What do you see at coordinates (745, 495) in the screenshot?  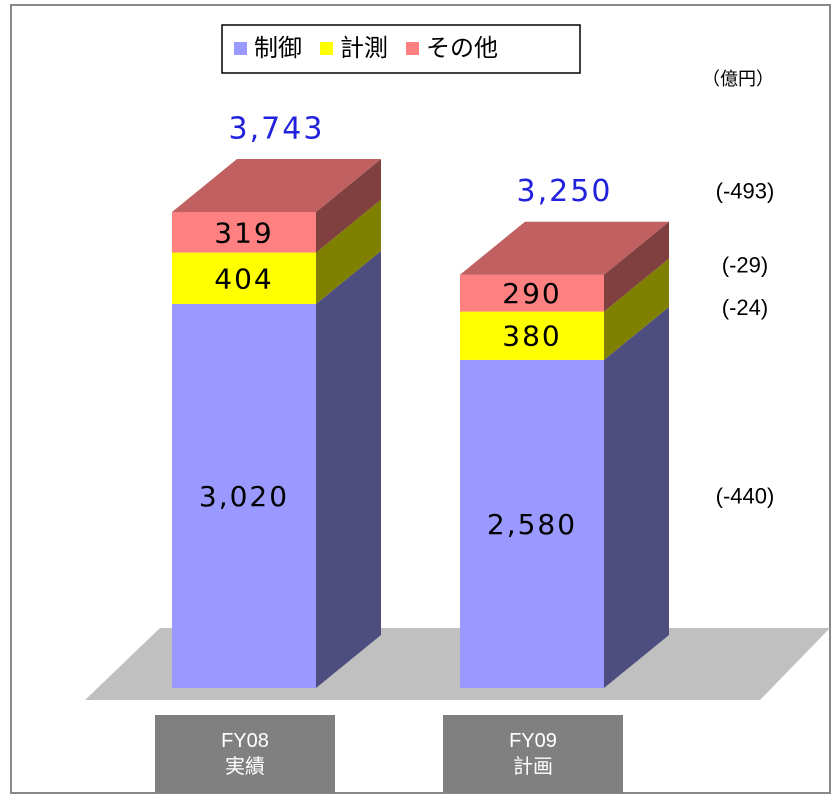 I see `change-label: (-440)` at bounding box center [745, 495].